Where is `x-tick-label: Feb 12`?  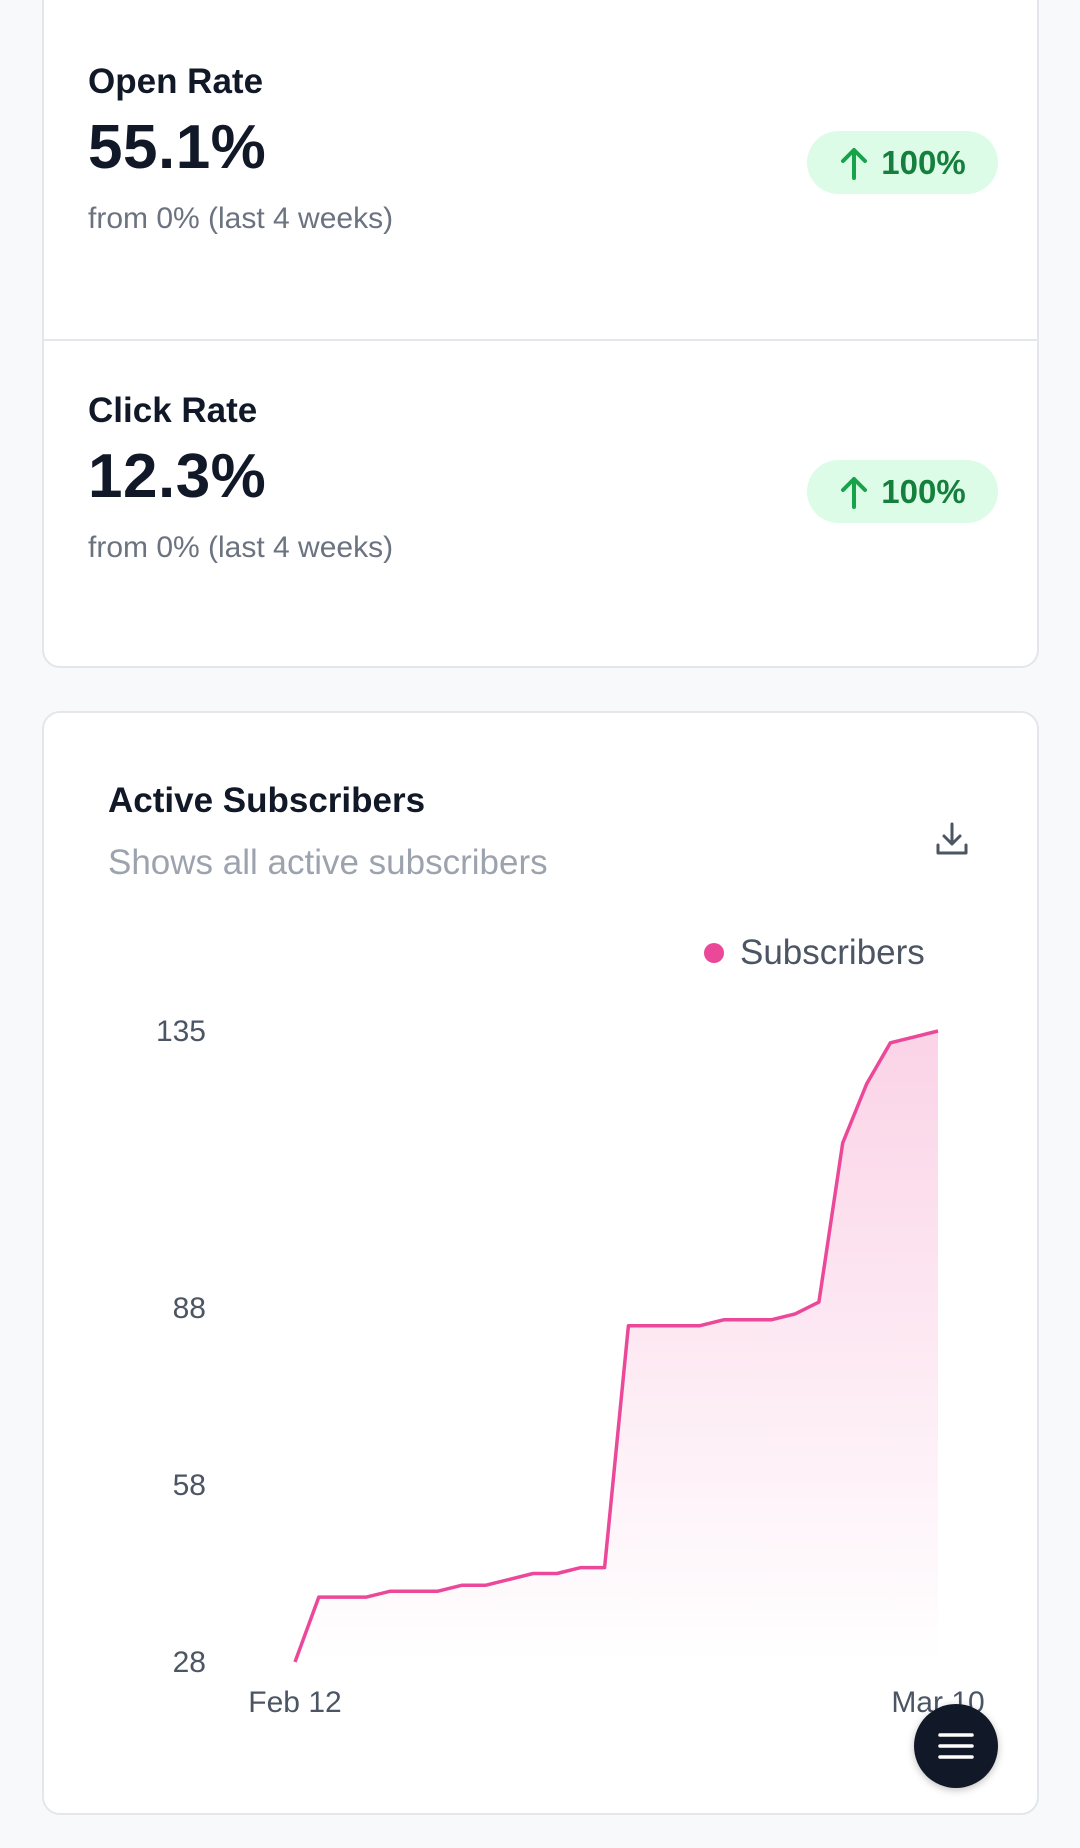 x-tick-label: Feb 12 is located at coordinates (294, 1702).